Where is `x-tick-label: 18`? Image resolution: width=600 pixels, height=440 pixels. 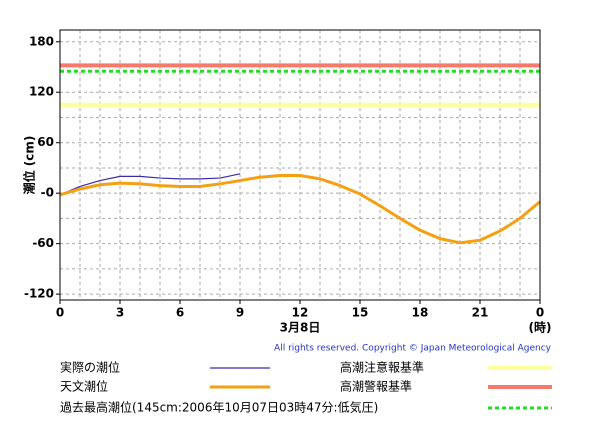 x-tick-label: 18 is located at coordinates (420, 313).